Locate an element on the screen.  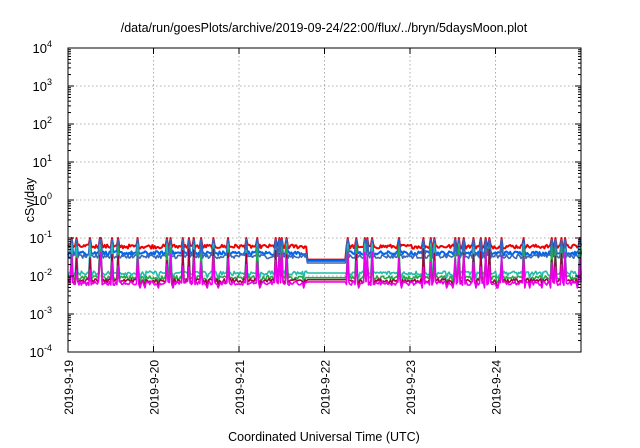
x-tick-label: 2019-9-19 is located at coordinates (69, 387).